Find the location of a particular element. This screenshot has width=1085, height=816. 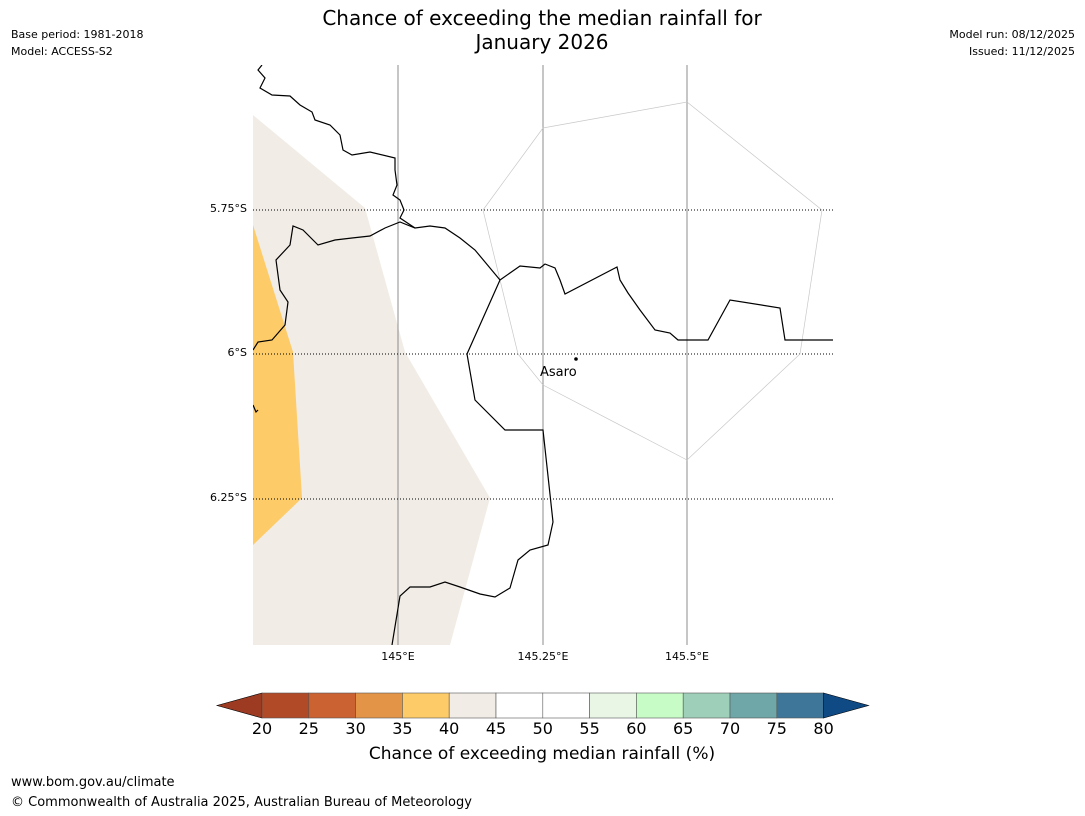

model-run: Model run: 08/12/2025 is located at coordinates (1012, 34).